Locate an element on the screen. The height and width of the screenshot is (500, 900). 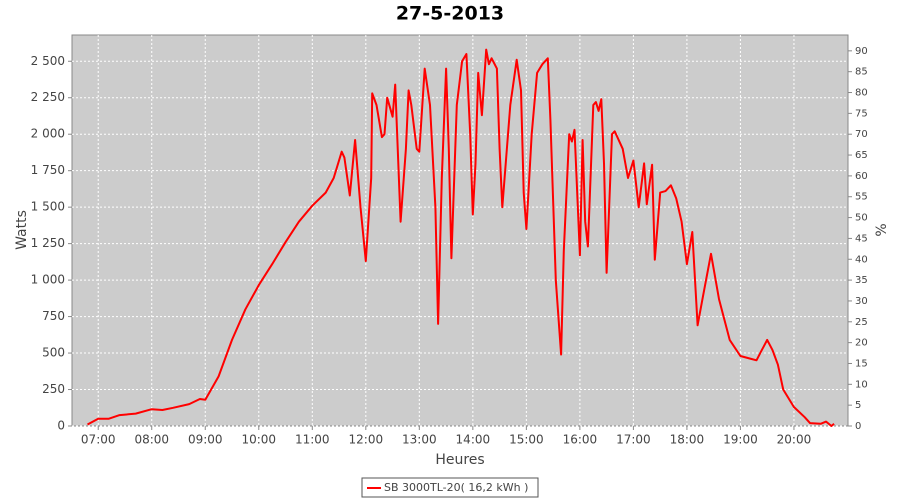
x-tick-label: 13:00 is located at coordinates (419, 440).